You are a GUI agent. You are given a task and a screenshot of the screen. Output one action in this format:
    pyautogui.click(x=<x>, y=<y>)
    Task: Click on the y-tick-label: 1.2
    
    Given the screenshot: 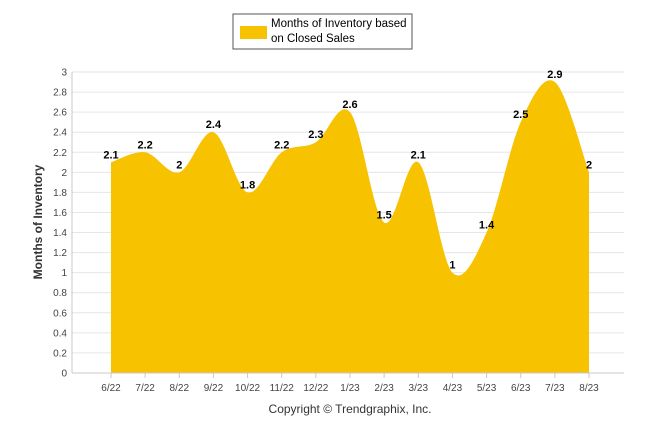 What is the action you would take?
    pyautogui.click(x=60, y=253)
    